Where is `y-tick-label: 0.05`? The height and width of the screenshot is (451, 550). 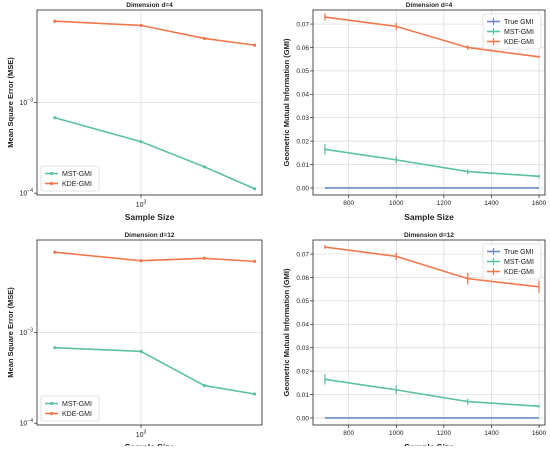
y-tick-label: 0.05 is located at coordinates (302, 71).